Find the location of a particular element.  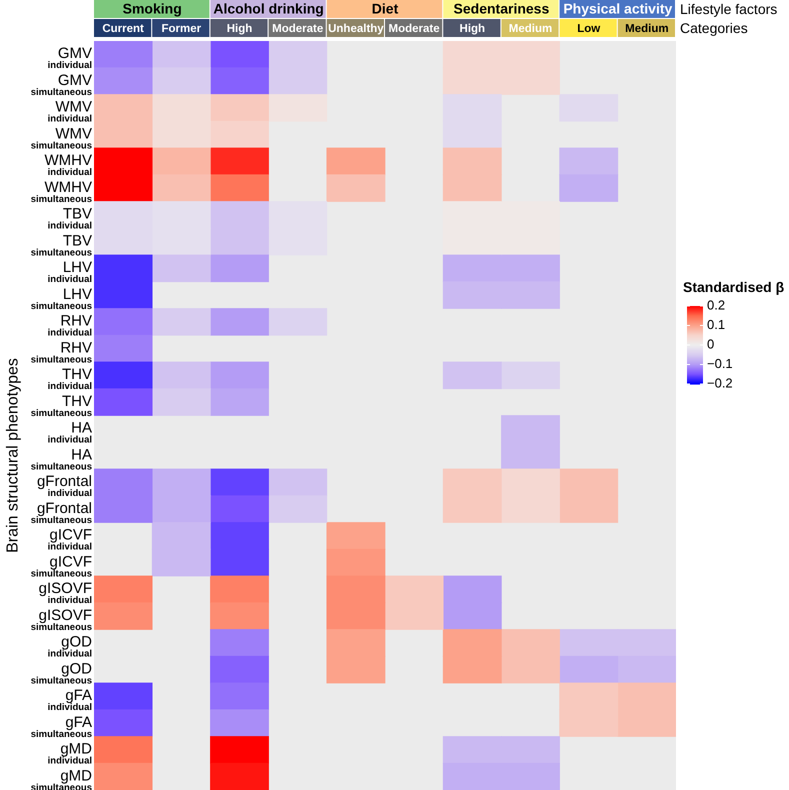

x-tick-label: Current is located at coordinates (123, 29).